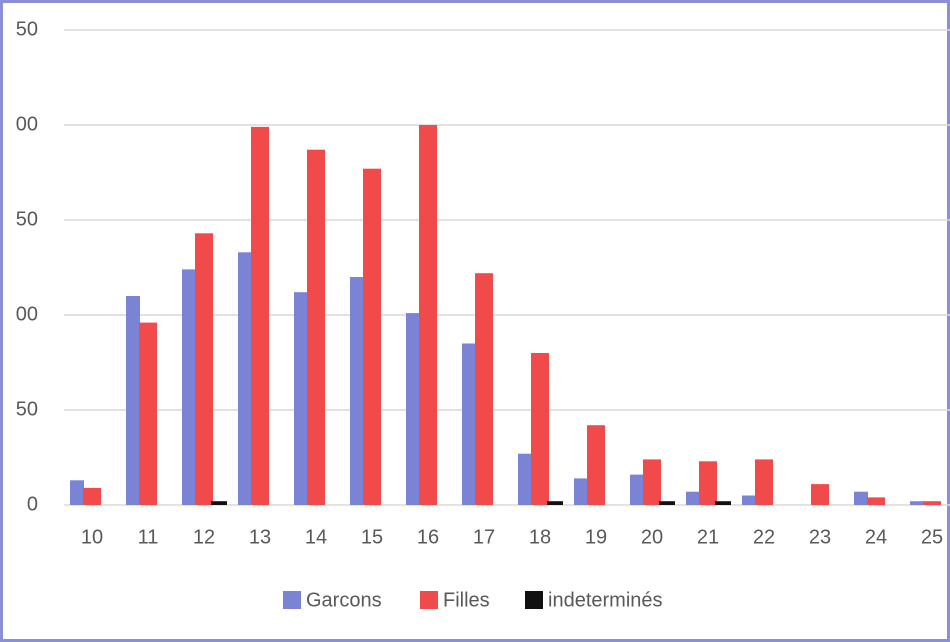 This screenshot has width=950, height=642. I want to click on x-tick-label: 18, so click(540, 537).